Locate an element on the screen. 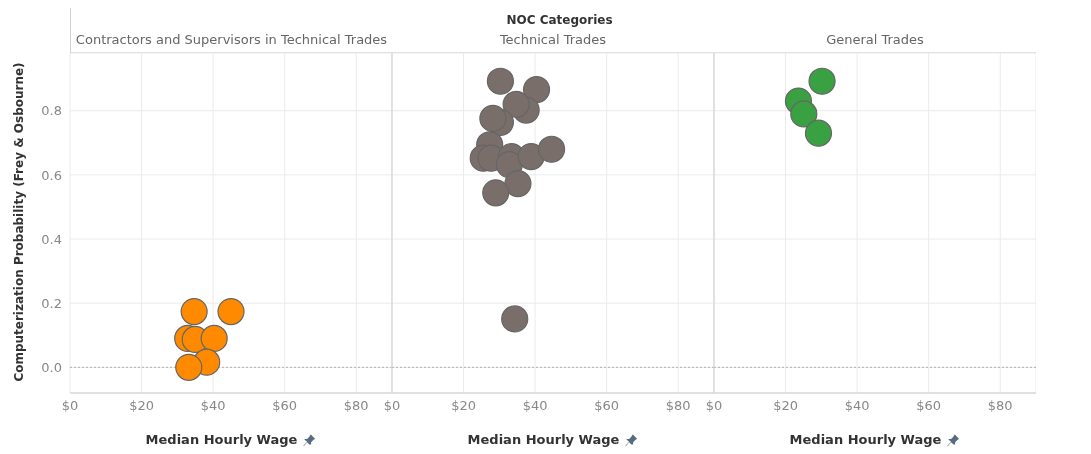  y-tick-label: 0.0 is located at coordinates (51, 367).